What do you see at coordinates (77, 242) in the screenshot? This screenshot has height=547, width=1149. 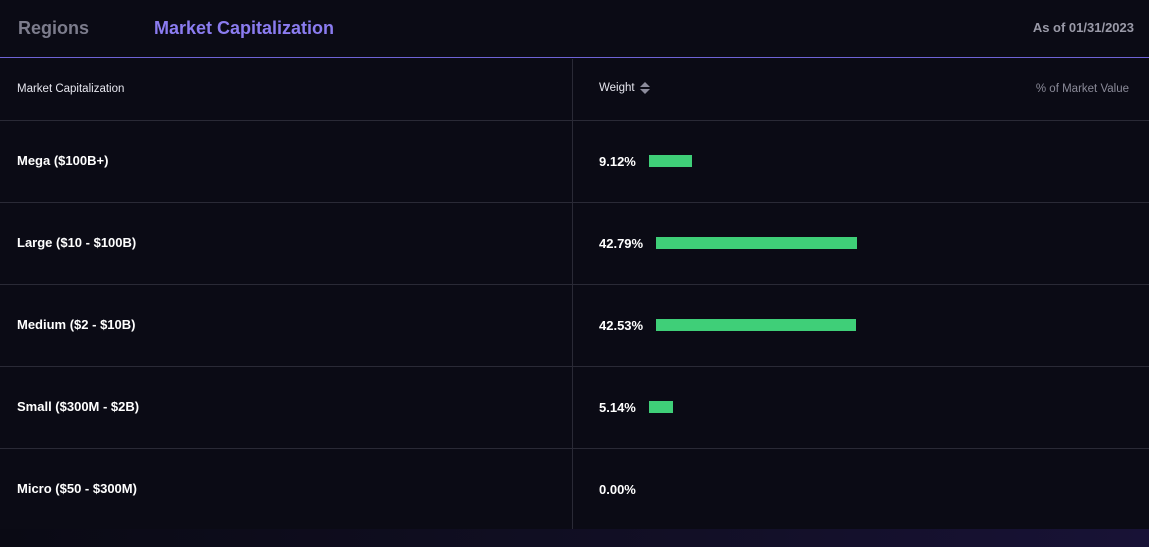 I see `row-label: Large ($10 - $100B)` at bounding box center [77, 242].